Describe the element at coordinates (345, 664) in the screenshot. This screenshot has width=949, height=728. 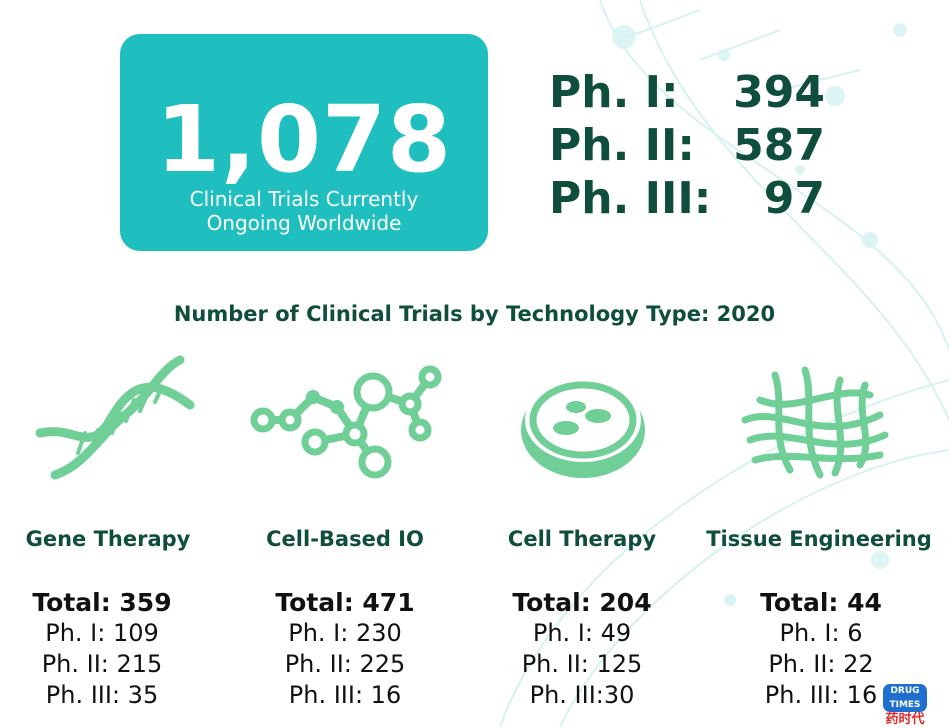
I see `phase-2-count: Ph. II: 225` at that location.